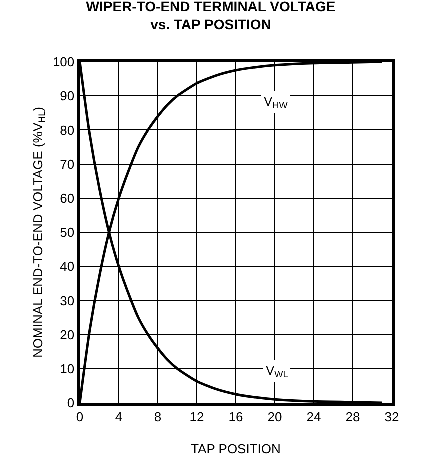 The image size is (422, 458). Describe the element at coordinates (236, 449) in the screenshot. I see `x-axis-title: TAP POSITION` at that location.